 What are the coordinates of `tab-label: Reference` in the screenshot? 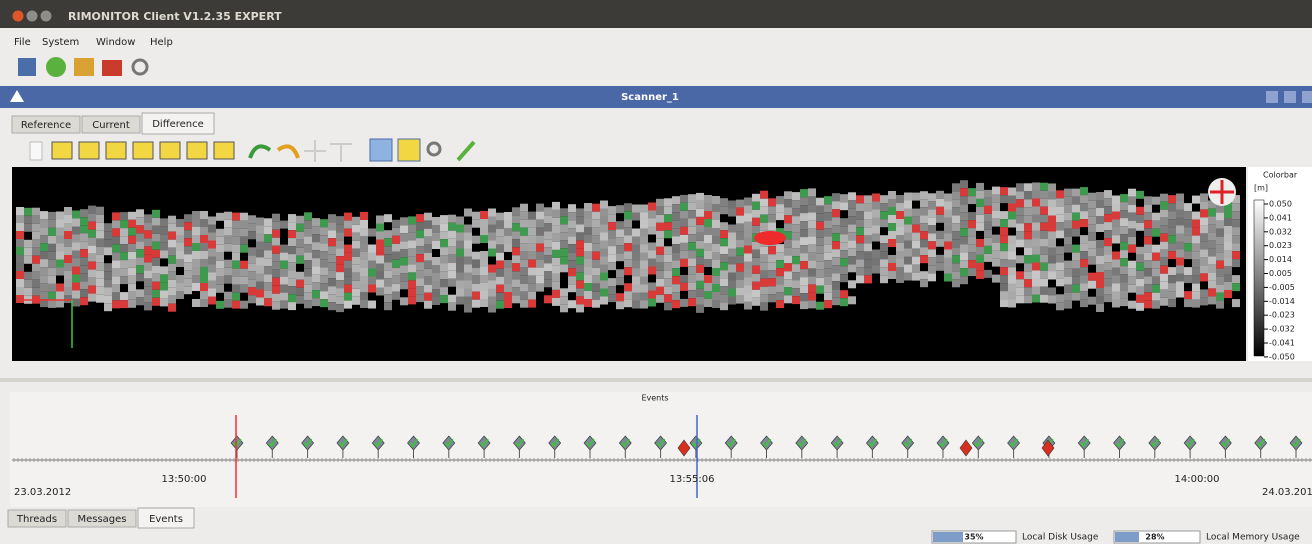 It's located at (46, 125).